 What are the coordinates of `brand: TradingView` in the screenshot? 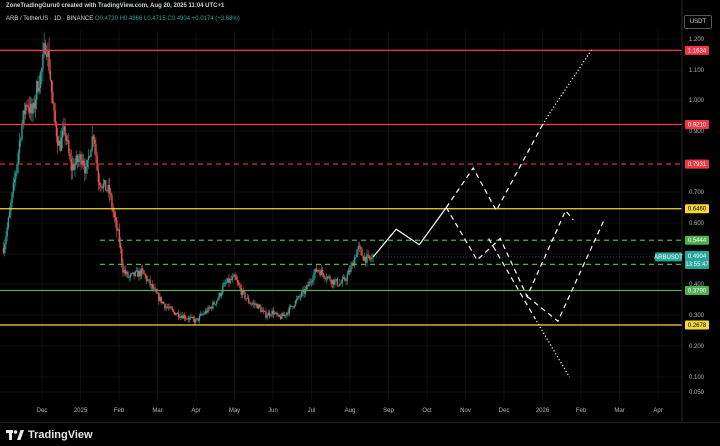 It's located at (49, 434).